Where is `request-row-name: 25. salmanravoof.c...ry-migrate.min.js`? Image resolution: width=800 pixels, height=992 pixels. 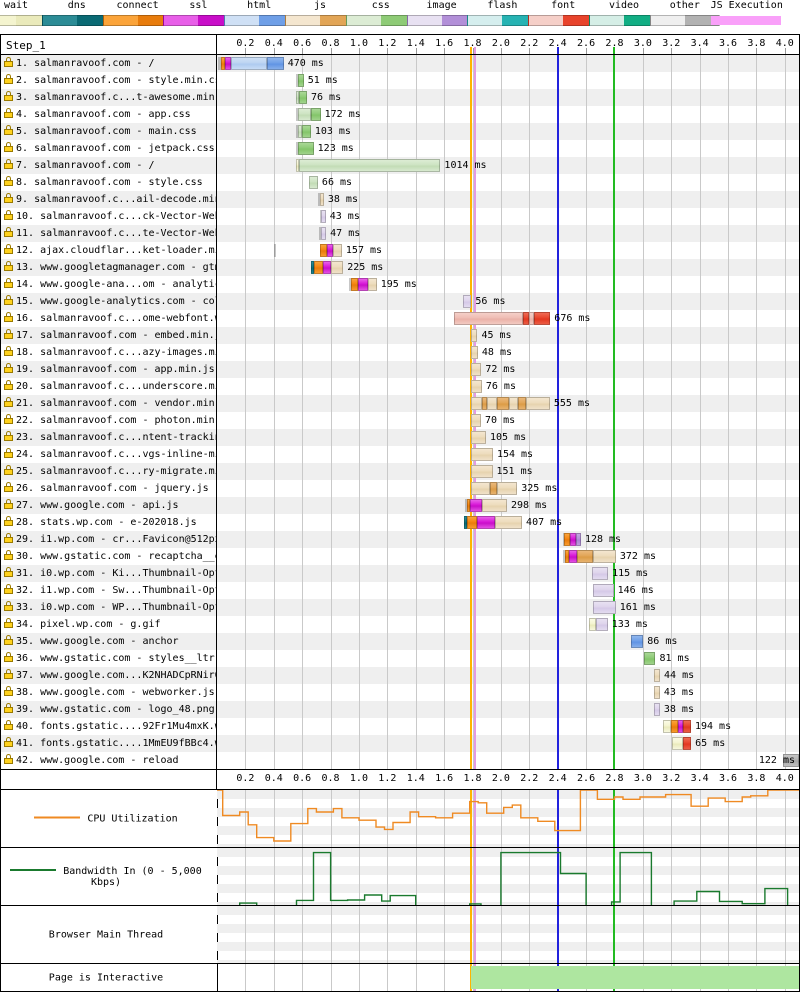 request-row-name: 25. salmanravoof.c...ry-migrate.min.js is located at coordinates (108, 471).